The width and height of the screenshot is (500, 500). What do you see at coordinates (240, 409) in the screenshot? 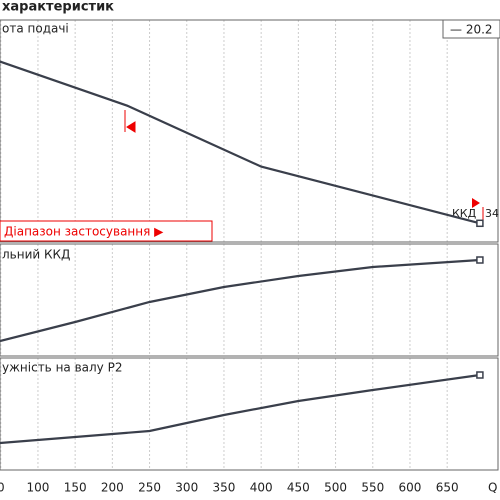
I see `data-line` at bounding box center [240, 409].